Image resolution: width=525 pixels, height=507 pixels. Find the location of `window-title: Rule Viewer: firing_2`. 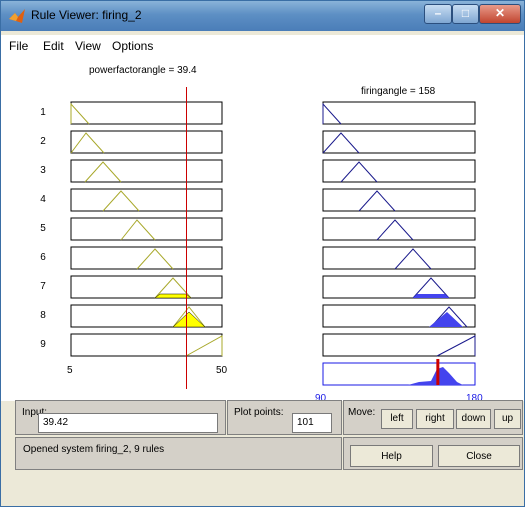

window-title: Rule Viewer: firing_2 is located at coordinates (86, 15).